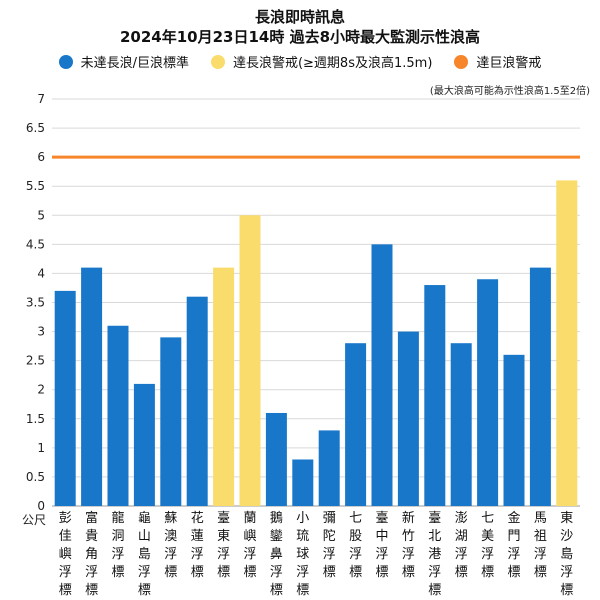 The width and height of the screenshot is (600, 600). Describe the element at coordinates (540, 545) in the screenshot. I see `x-tick-label: 馬祖浮標` at that location.